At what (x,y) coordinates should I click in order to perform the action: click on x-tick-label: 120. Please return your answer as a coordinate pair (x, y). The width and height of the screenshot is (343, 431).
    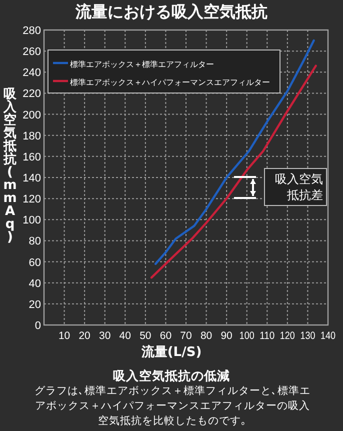
    Looking at the image, I should click on (289, 336).